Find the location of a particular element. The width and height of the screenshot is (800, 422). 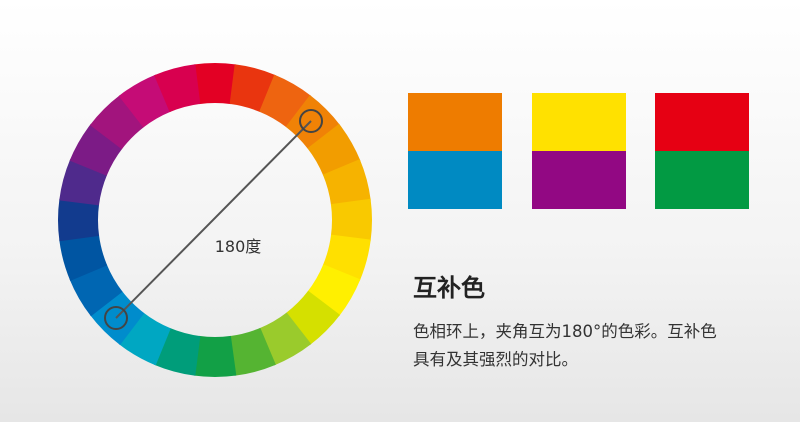

swatch-yellow is located at coordinates (579, 122).